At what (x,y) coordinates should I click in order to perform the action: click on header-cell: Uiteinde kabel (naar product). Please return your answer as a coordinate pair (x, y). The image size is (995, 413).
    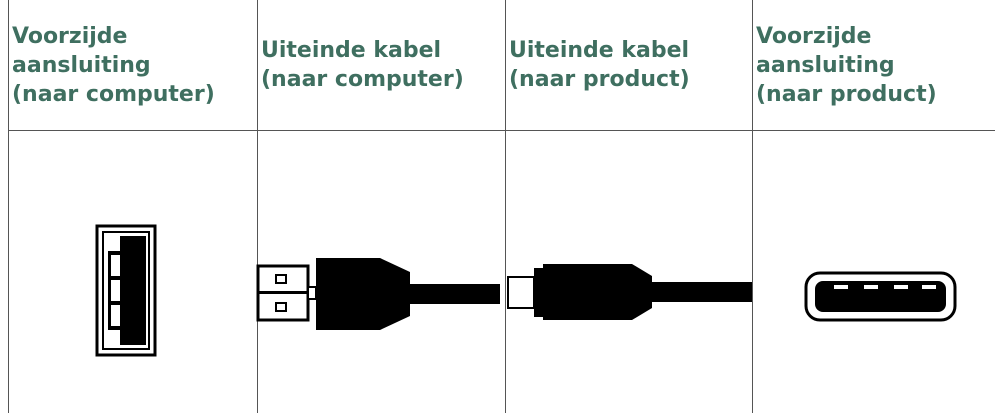
    Looking at the image, I should click on (628, 65).